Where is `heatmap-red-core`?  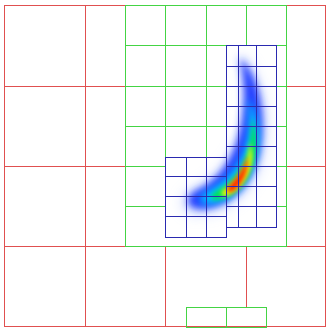
heatmap-red-core is located at coordinates (237, 174).